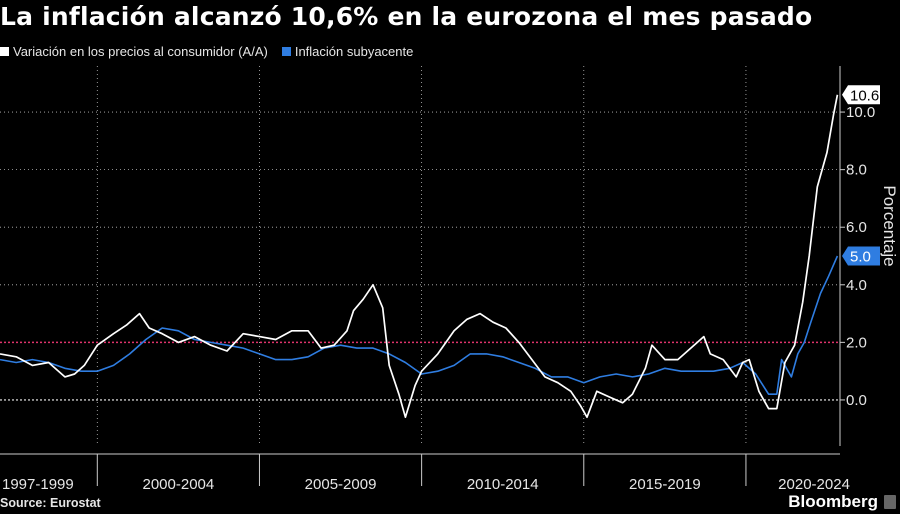  I want to click on y-tick-label: 6.0, so click(856, 227).